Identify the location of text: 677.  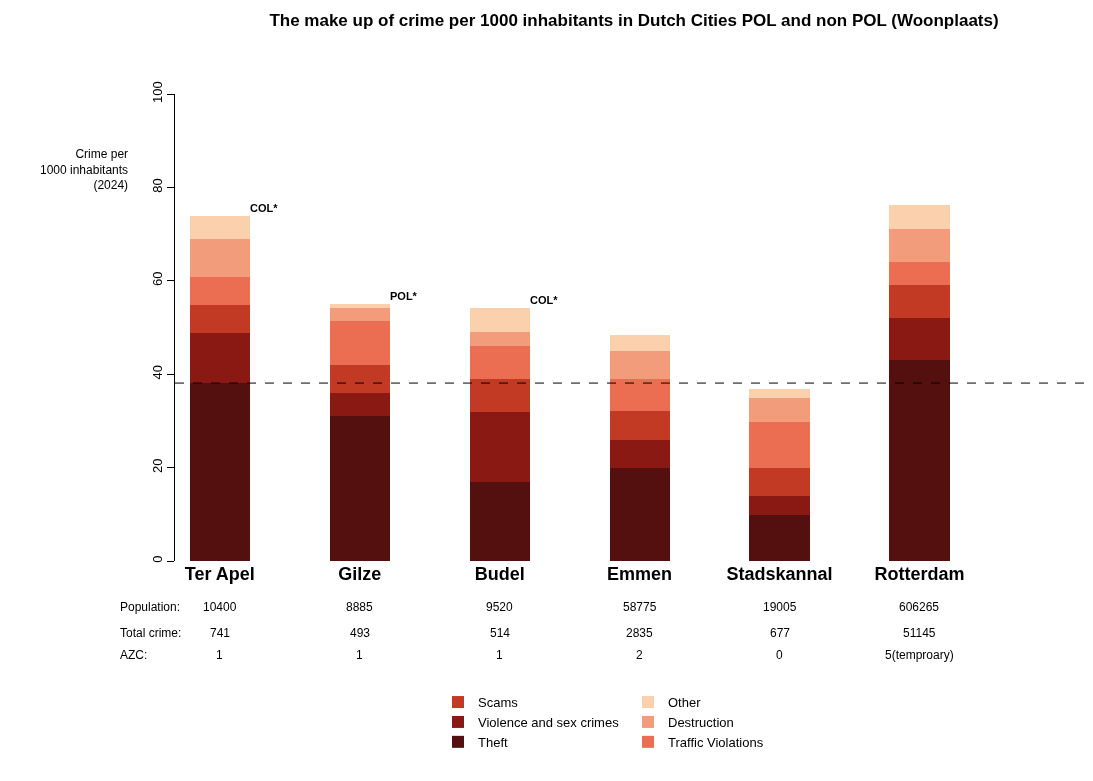
(780, 633).